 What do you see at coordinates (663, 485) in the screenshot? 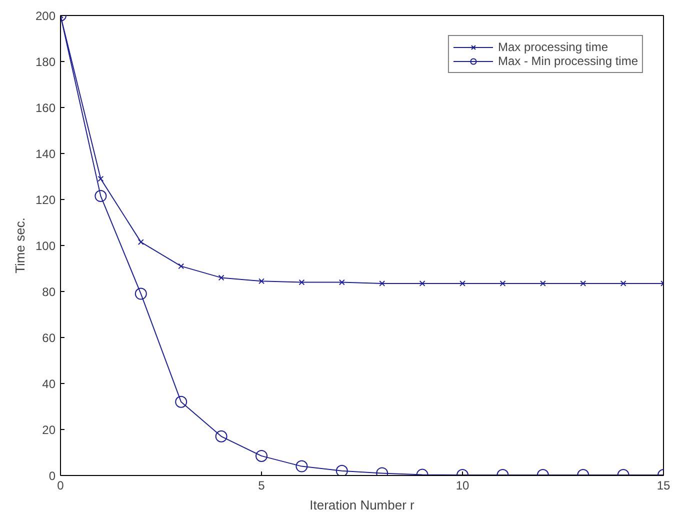
I see `x-tick-label: 15` at bounding box center [663, 485].